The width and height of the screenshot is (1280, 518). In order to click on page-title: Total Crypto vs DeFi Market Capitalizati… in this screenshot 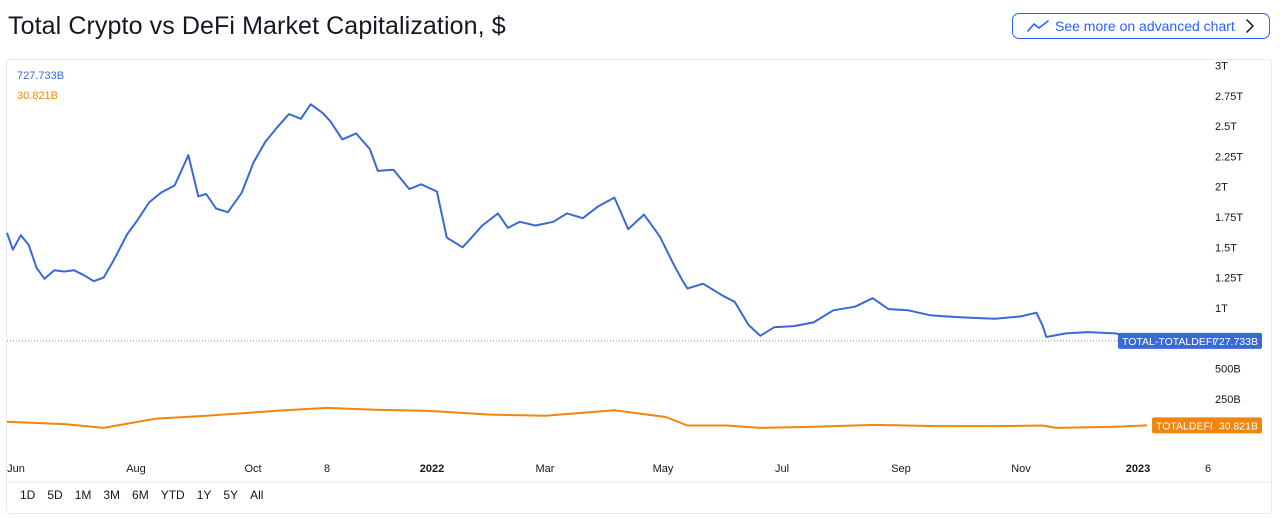, I will do `click(257, 26)`.